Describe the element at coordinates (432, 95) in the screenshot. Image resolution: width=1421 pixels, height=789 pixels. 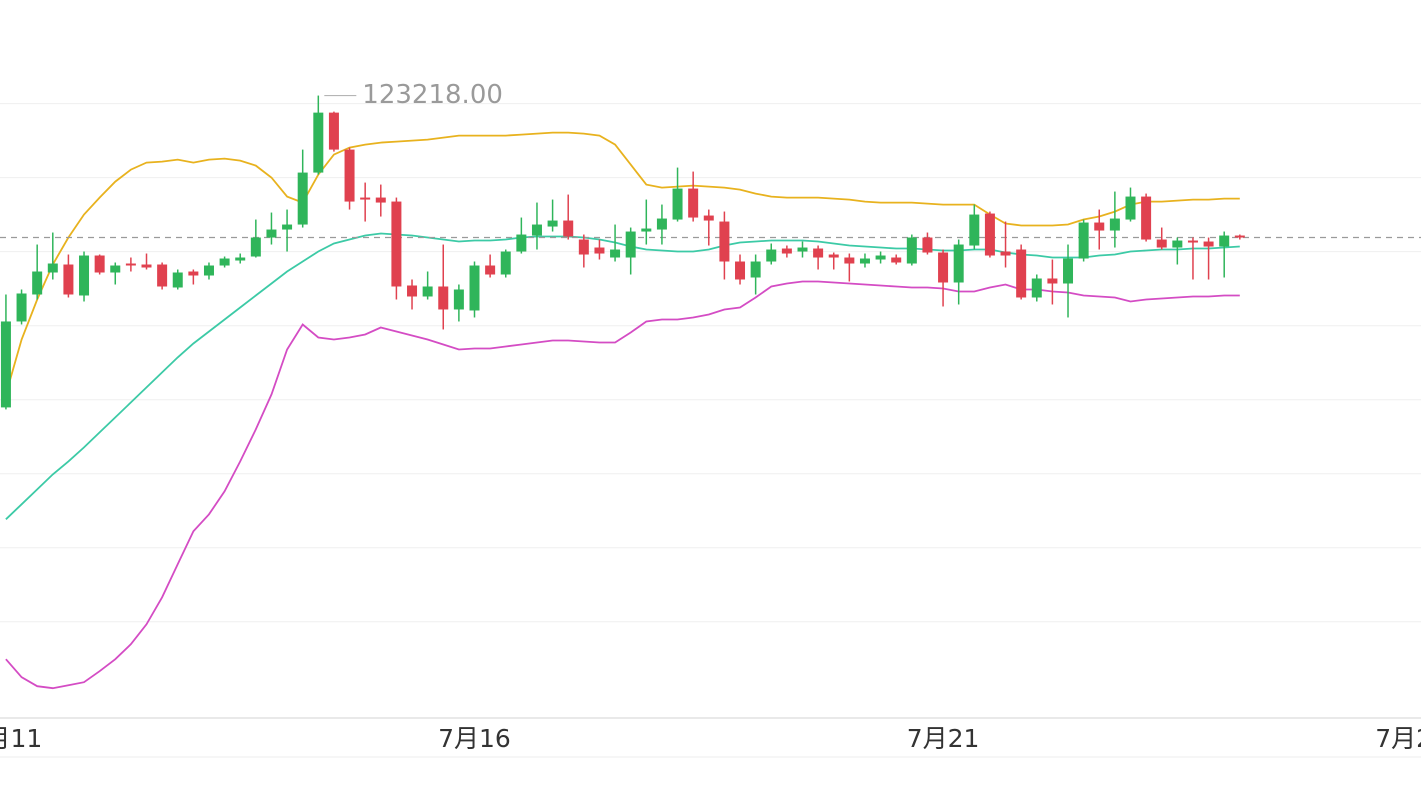
I see `max-price-label: 123218.00` at that location.